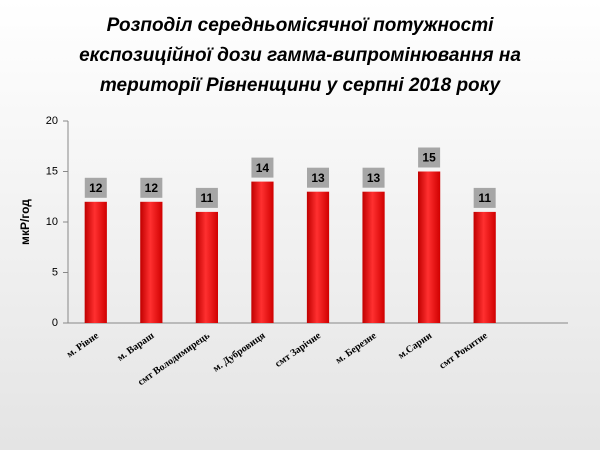 The image size is (600, 450). Describe the element at coordinates (52, 171) in the screenshot. I see `y-tick-label: 15` at that location.